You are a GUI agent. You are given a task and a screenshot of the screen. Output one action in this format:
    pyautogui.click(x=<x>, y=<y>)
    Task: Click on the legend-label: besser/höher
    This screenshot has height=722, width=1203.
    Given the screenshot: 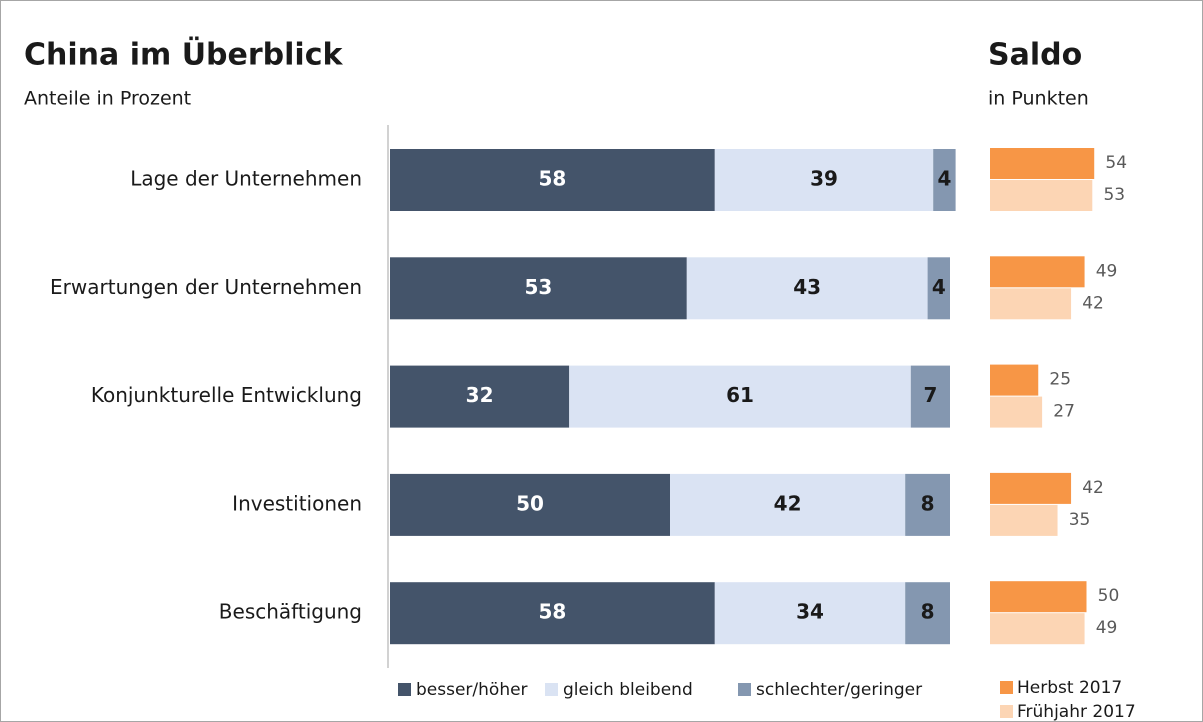 What is the action you would take?
    pyautogui.click(x=472, y=690)
    